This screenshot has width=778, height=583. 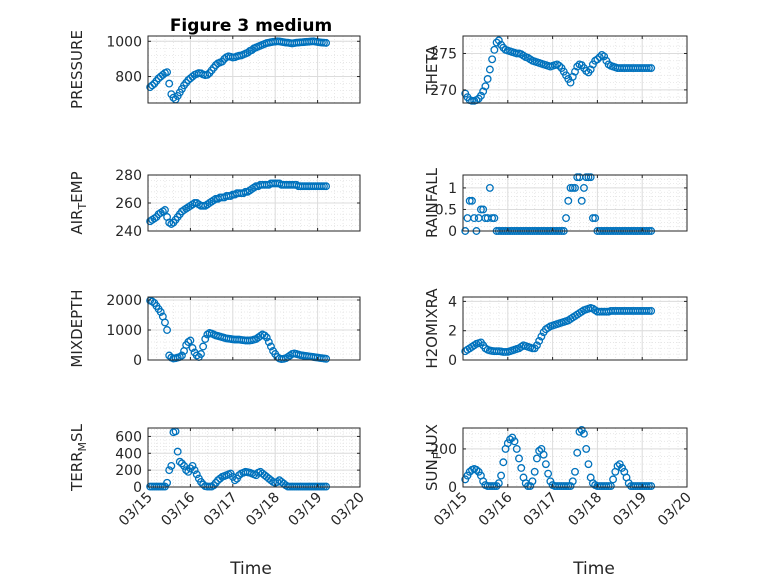 What do you see at coordinates (593, 569) in the screenshot?
I see `x-axis-label-right: Time` at bounding box center [593, 569].